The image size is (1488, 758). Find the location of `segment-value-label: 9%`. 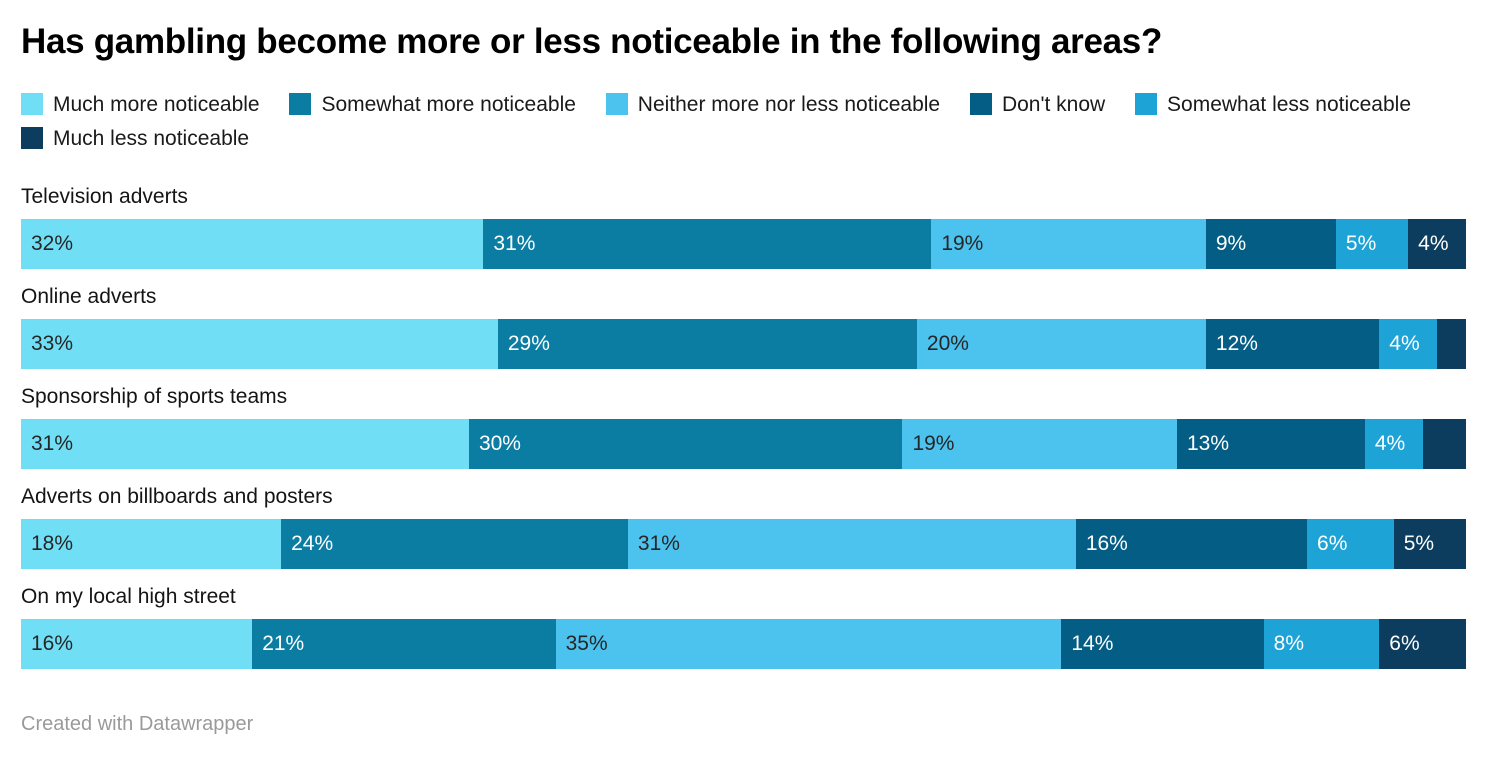

segment-value-label: 9% is located at coordinates (1231, 244).